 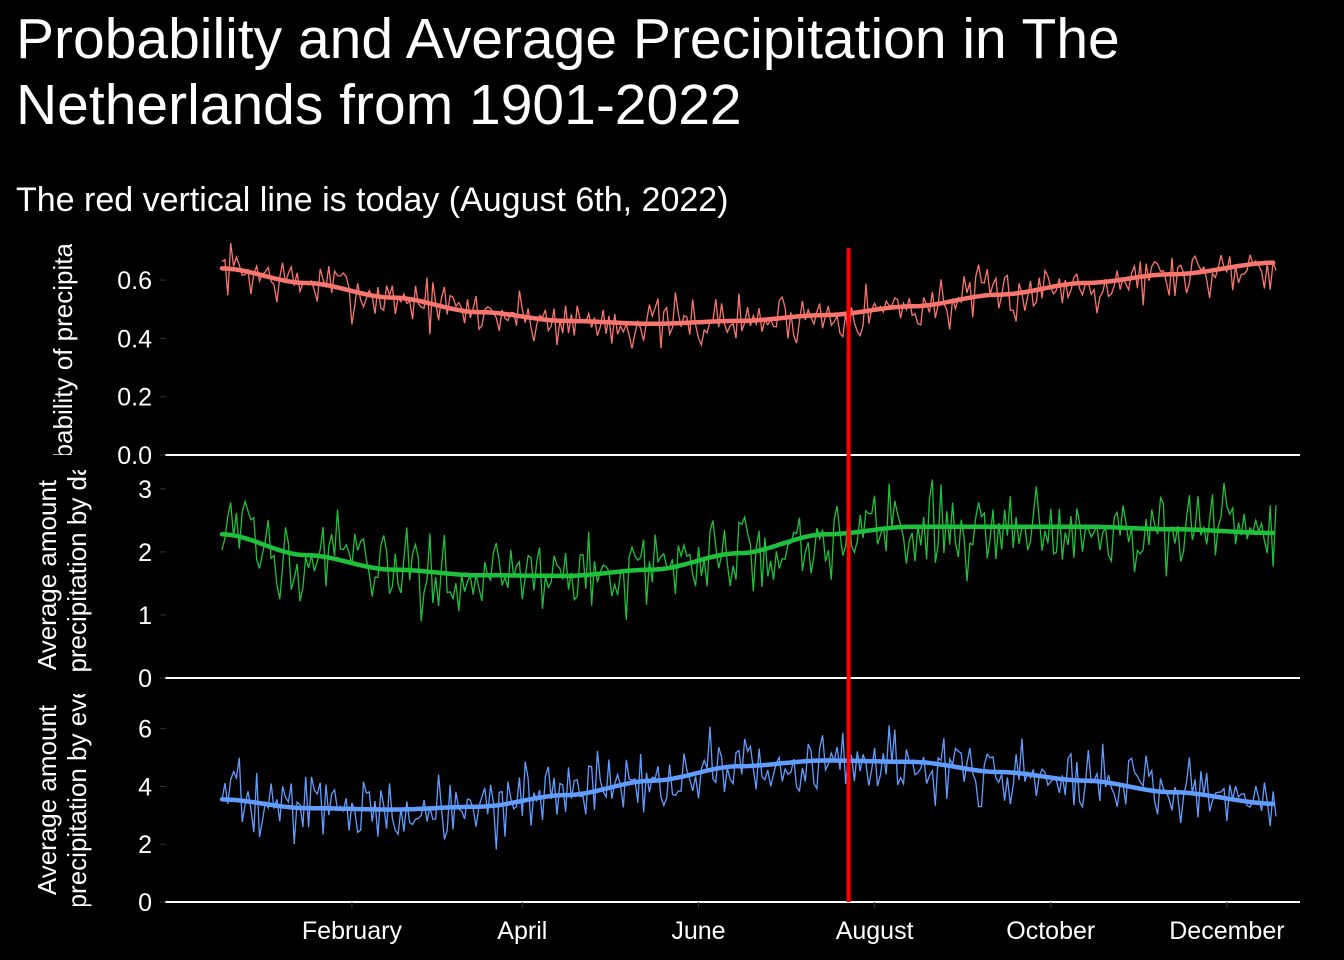 I want to click on series-trend-amount_by_event, so click(x=747, y=785).